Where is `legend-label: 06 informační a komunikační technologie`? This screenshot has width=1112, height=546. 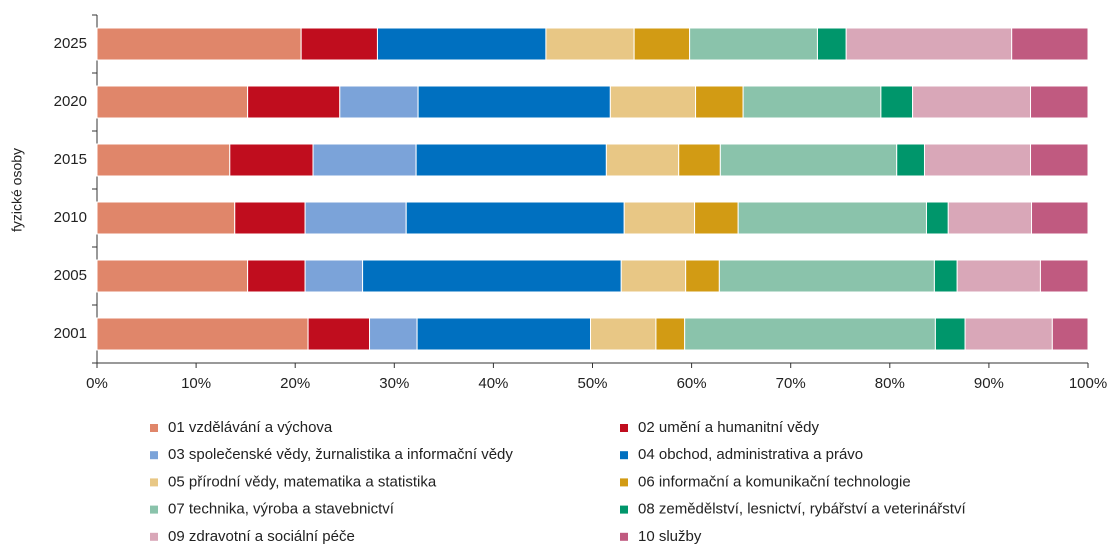
legend-label: 06 informační a komunikační technologie is located at coordinates (774, 481).